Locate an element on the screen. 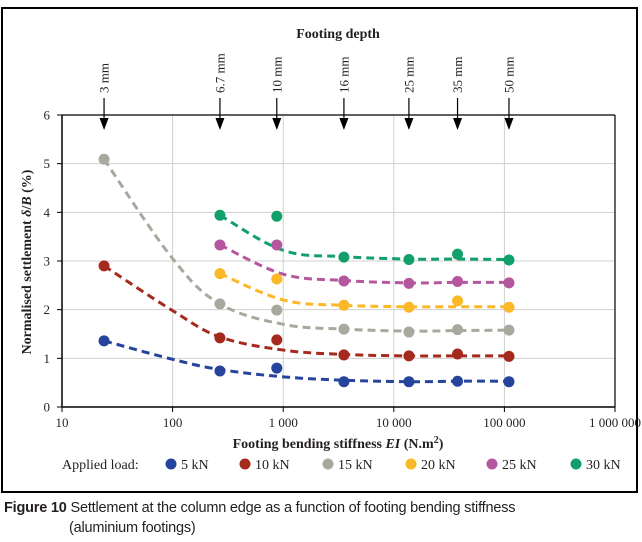 The image size is (642, 542). x-tick-label: 10 is located at coordinates (62, 422).